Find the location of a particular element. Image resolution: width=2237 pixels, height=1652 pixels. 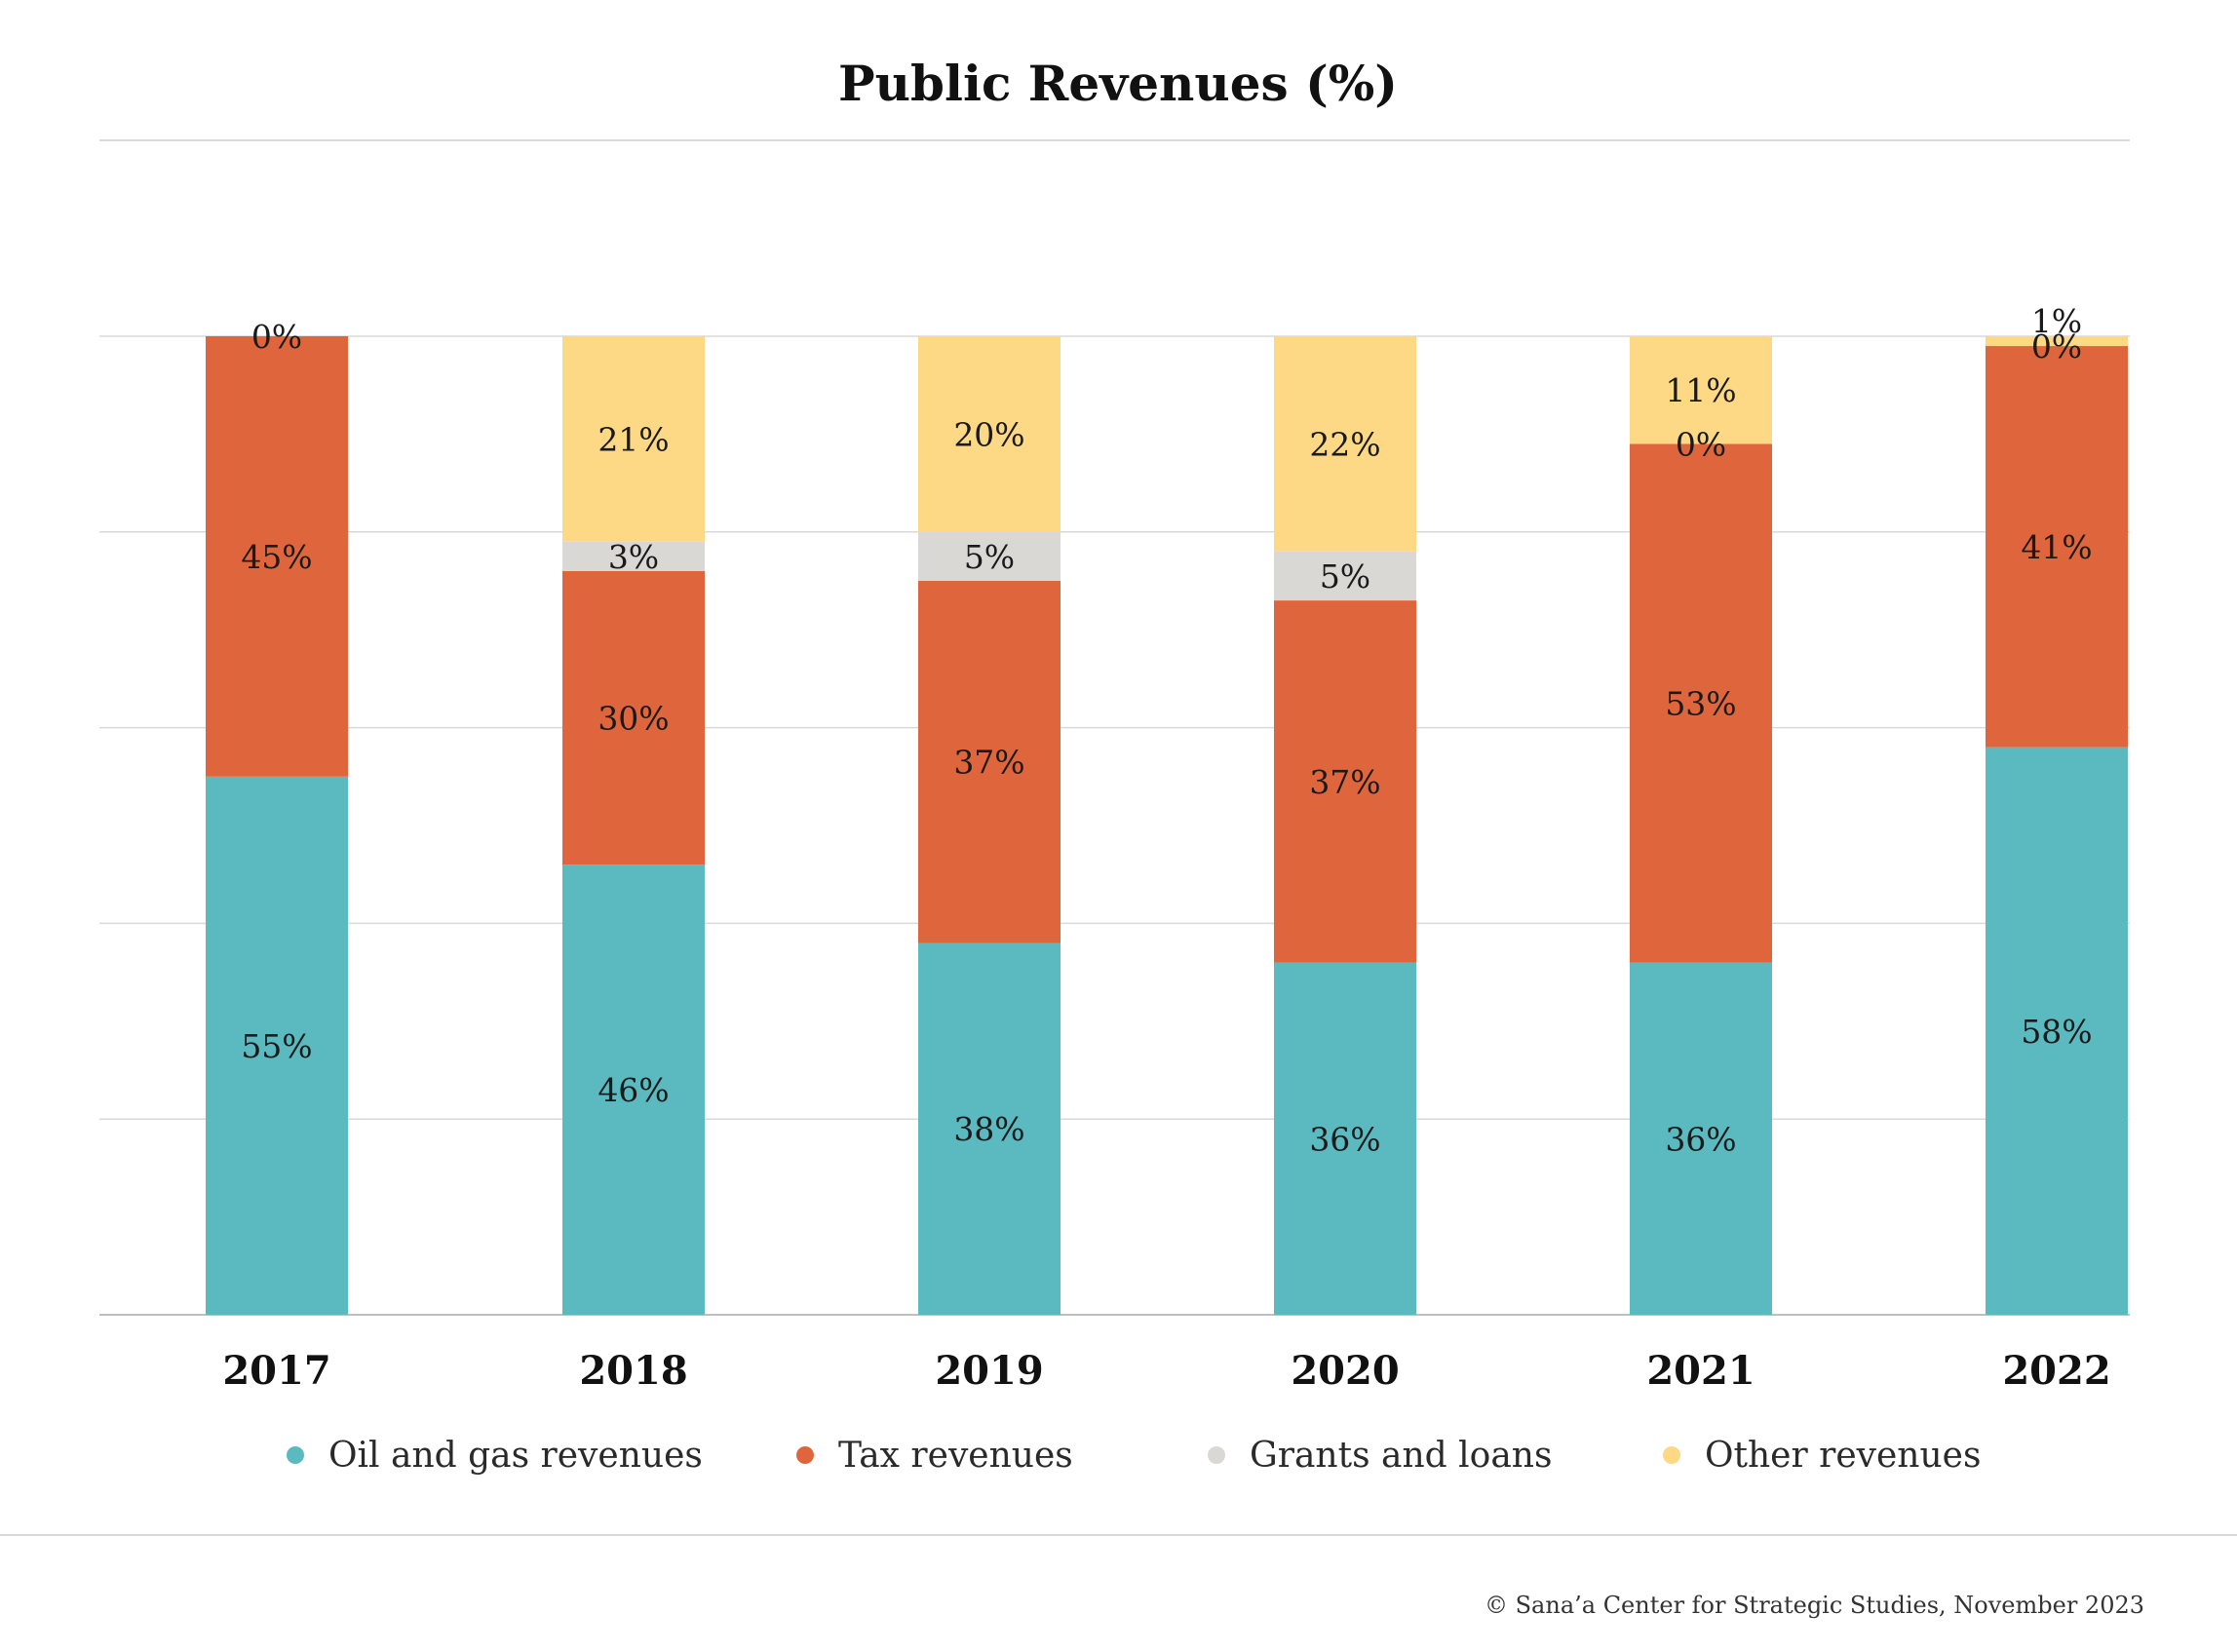

data-label-grants-and-loans-2019: 5% is located at coordinates (989, 557).